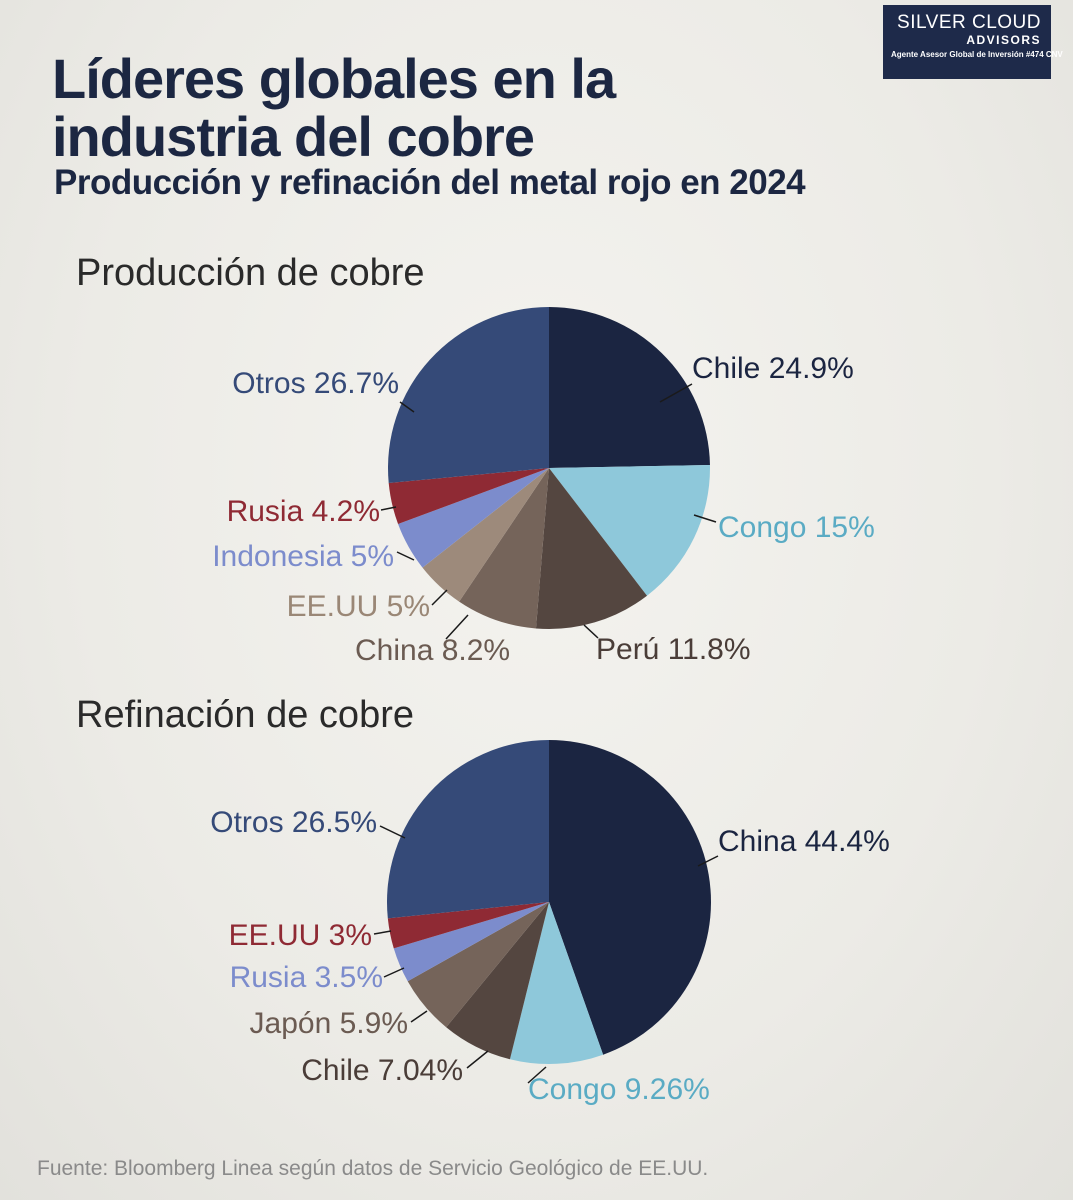 The height and width of the screenshot is (1200, 1073). I want to click on brand-subname: ADVISORS, so click(1003, 40).